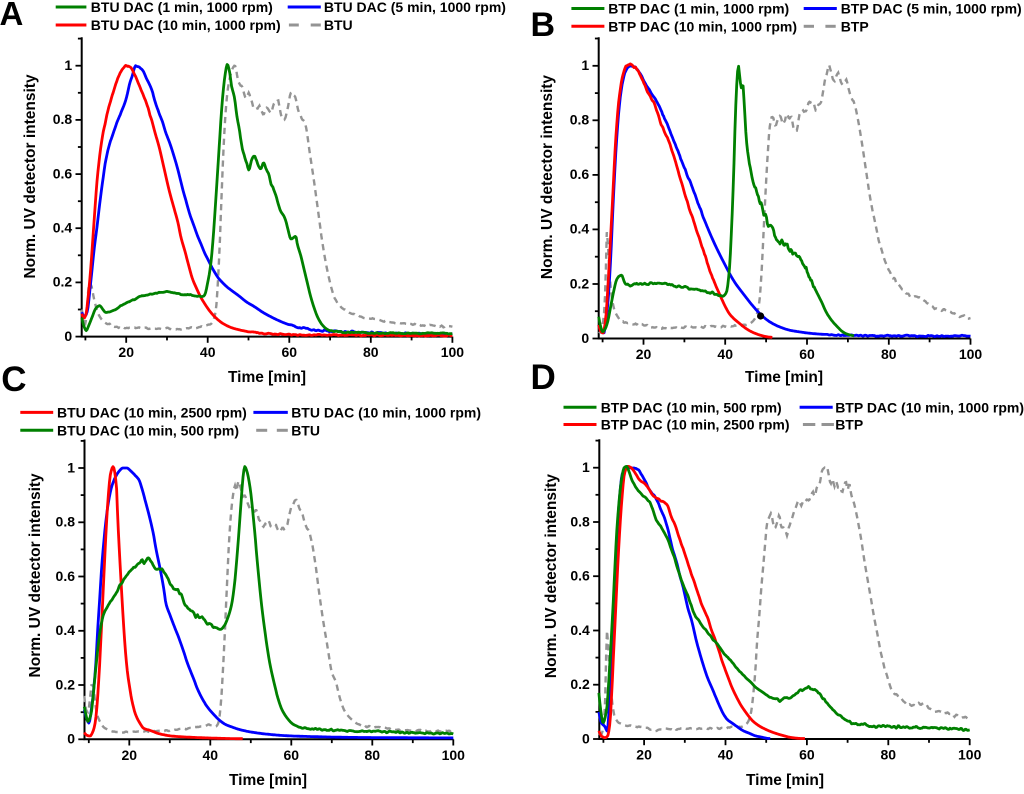  What do you see at coordinates (691, 407) in the screenshot?
I see `svg-text: BTP DAC (10 min, 500 rpm)` at bounding box center [691, 407].